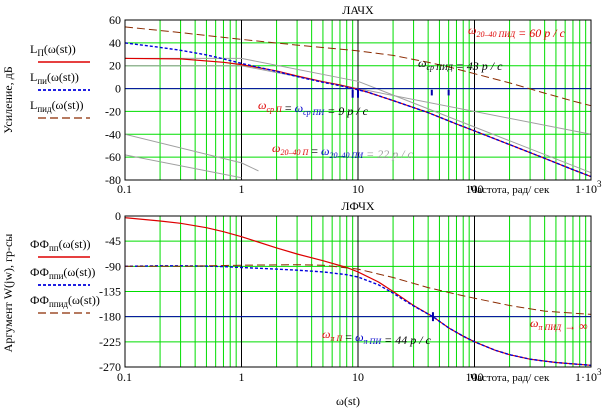 The width and height of the screenshot is (613, 410). I want to click on amp-legend-label: LП(ω(st)), so click(53, 50).